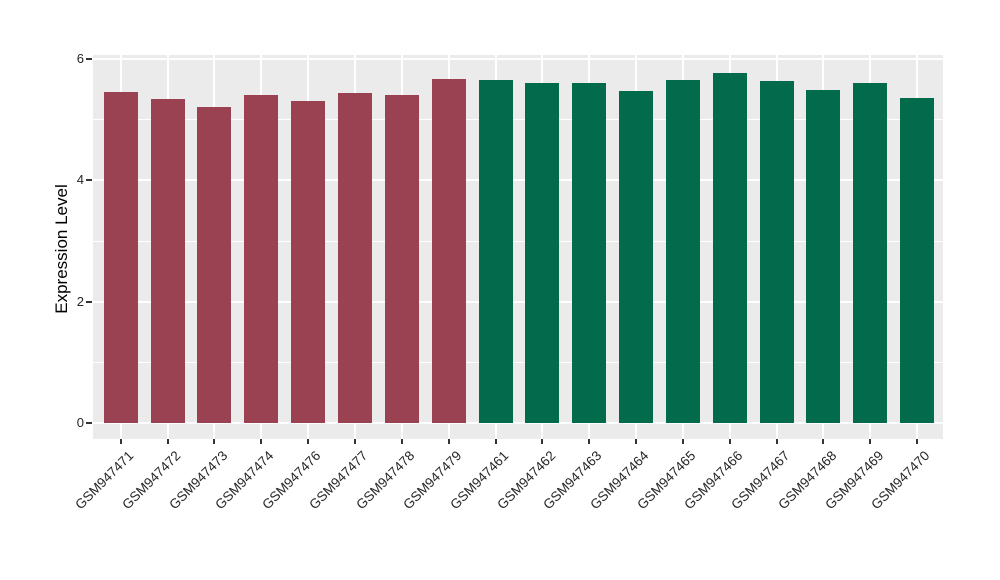 The width and height of the screenshot is (1000, 580). I want to click on y-tick-label: 2, so click(80, 301).